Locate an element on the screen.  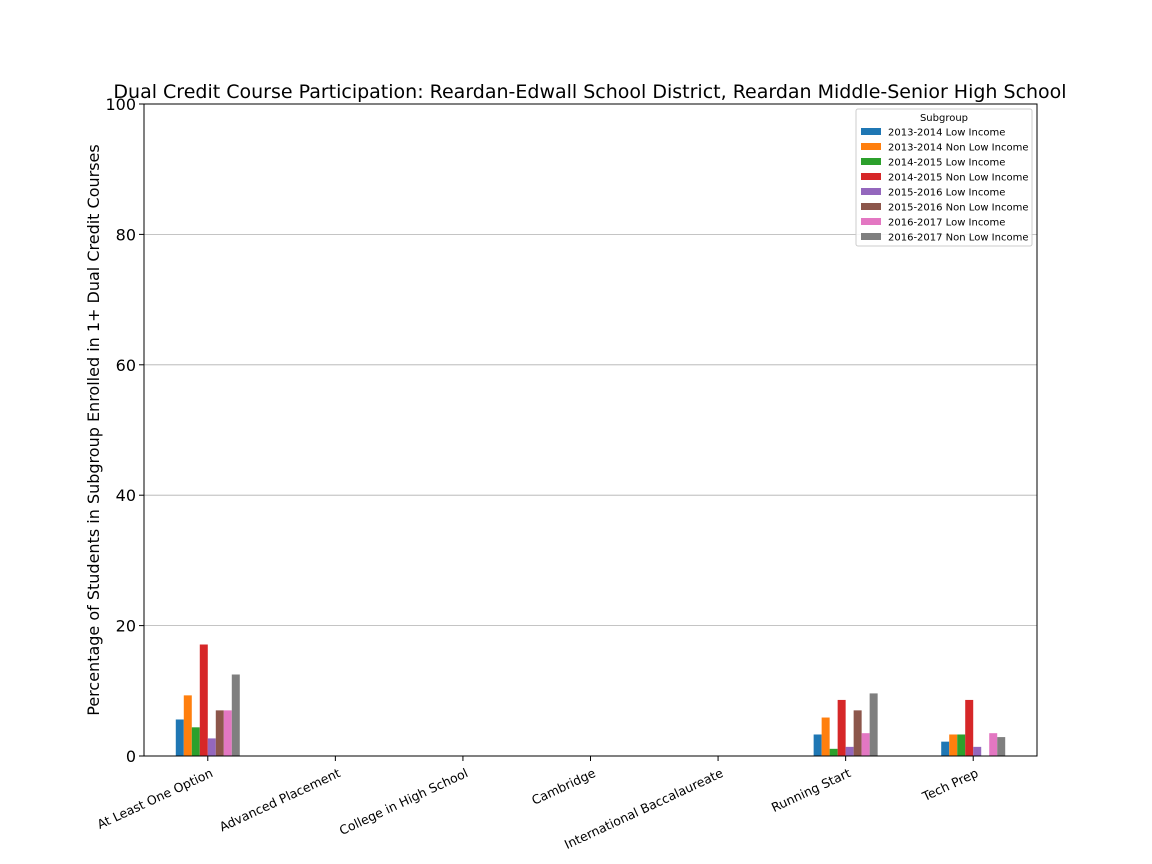
legend-label: 2015-2016 Low Income is located at coordinates (946, 193).